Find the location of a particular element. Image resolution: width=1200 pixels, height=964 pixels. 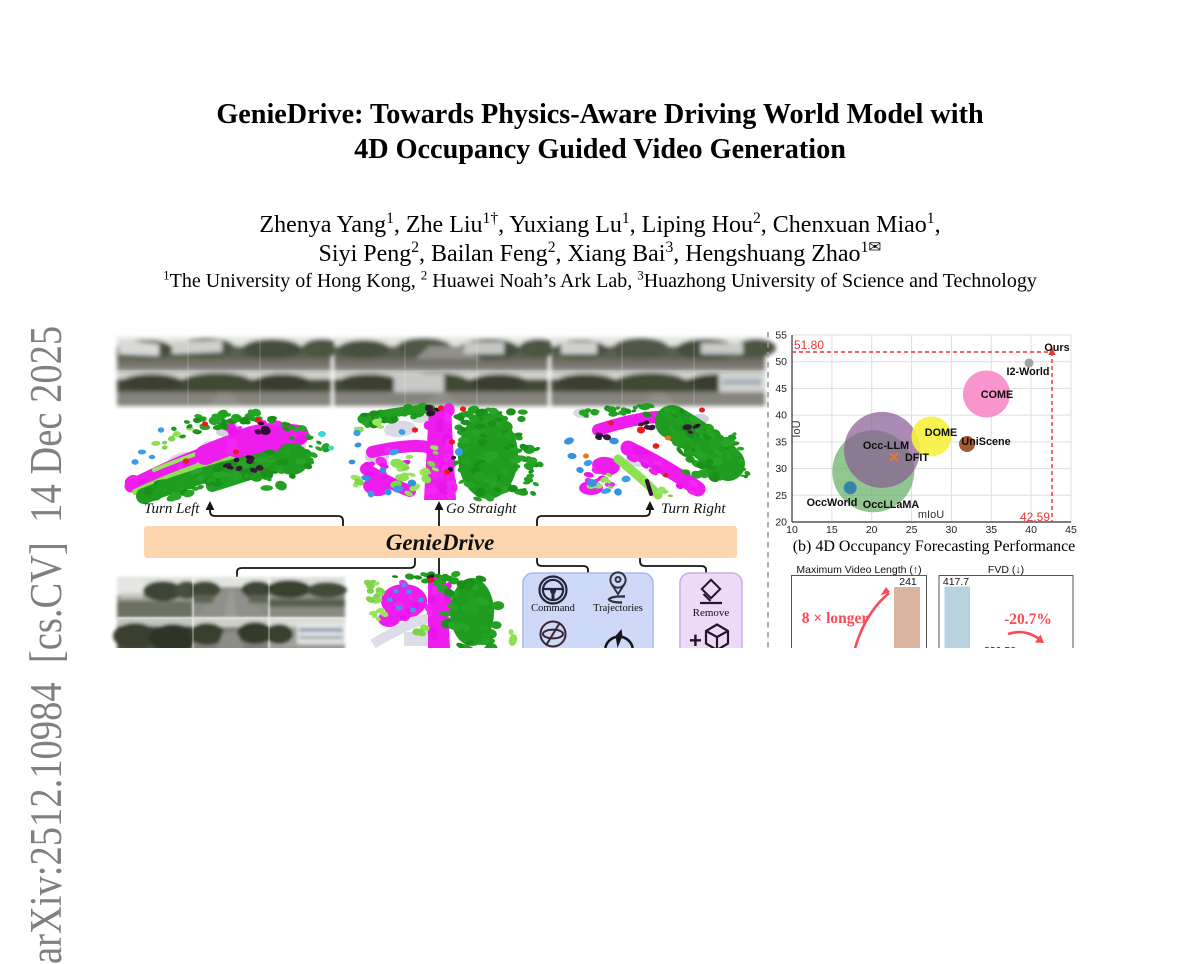

svg-text: OccLLaMA is located at coordinates (891, 505).